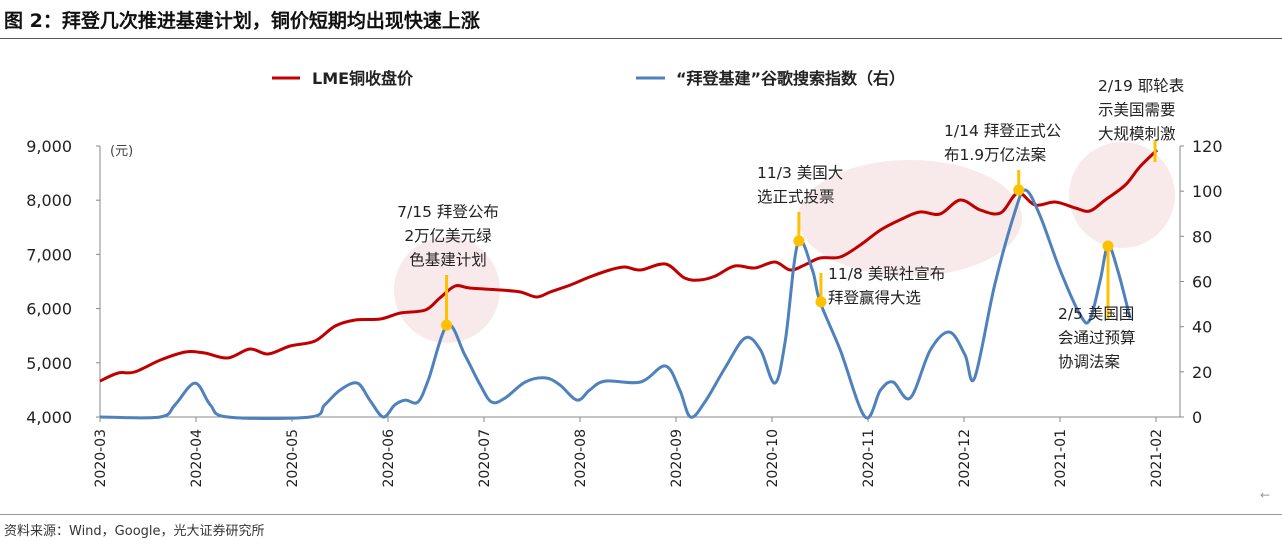 Image resolution: width=1282 pixels, height=540 pixels. Describe the element at coordinates (1157, 458) in the screenshot. I see `x-tick-label: 2021-02` at that location.